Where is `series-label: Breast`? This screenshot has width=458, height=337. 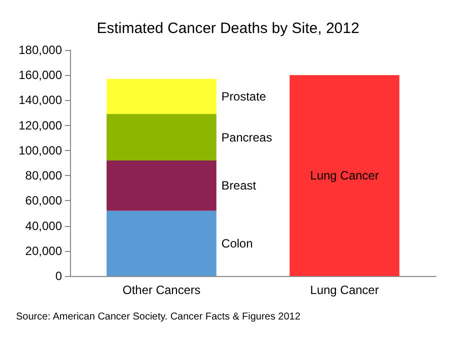
series-label: Breast is located at coordinates (239, 185).